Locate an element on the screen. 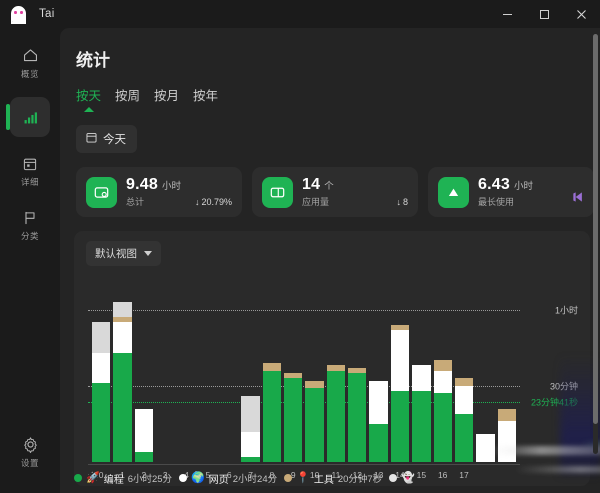 The width and height of the screenshot is (600, 493). stat-card-app-count: 14 个 应用量 ↓ 8 is located at coordinates (335, 192).